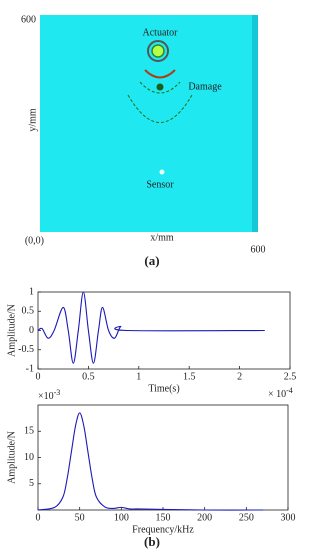  Describe the element at coordinates (29, 431) in the screenshot. I see `y-tick-label: 15` at that location.